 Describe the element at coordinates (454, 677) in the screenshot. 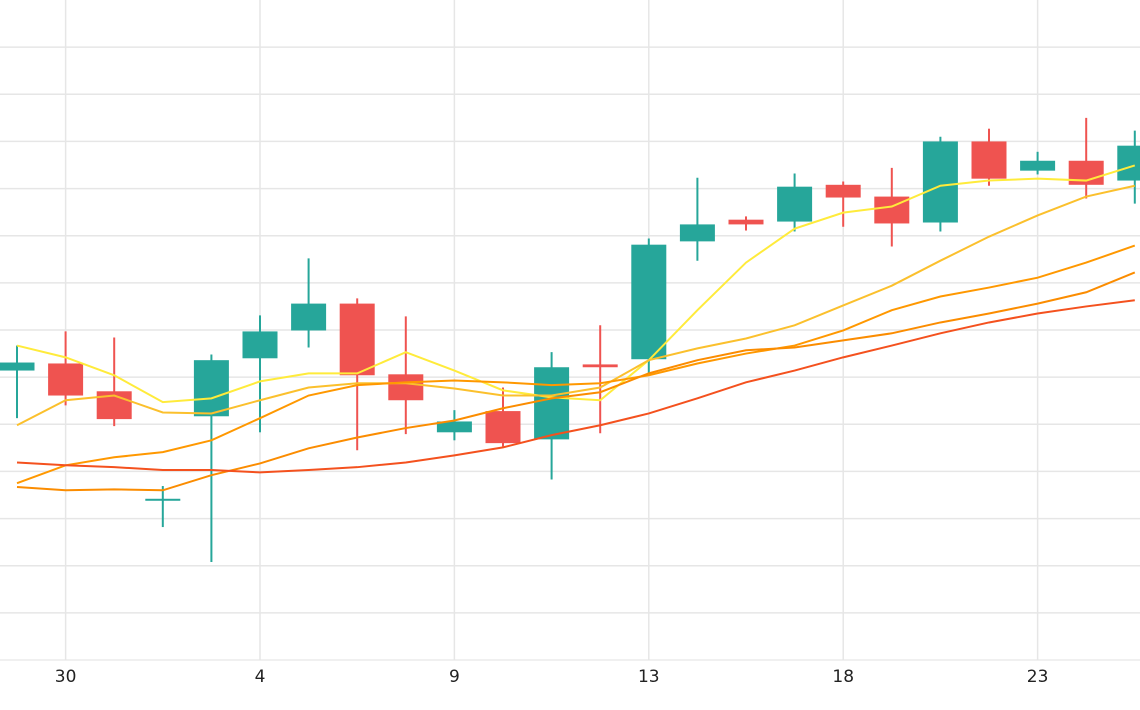

I see `x-tick-label: 9` at that location.